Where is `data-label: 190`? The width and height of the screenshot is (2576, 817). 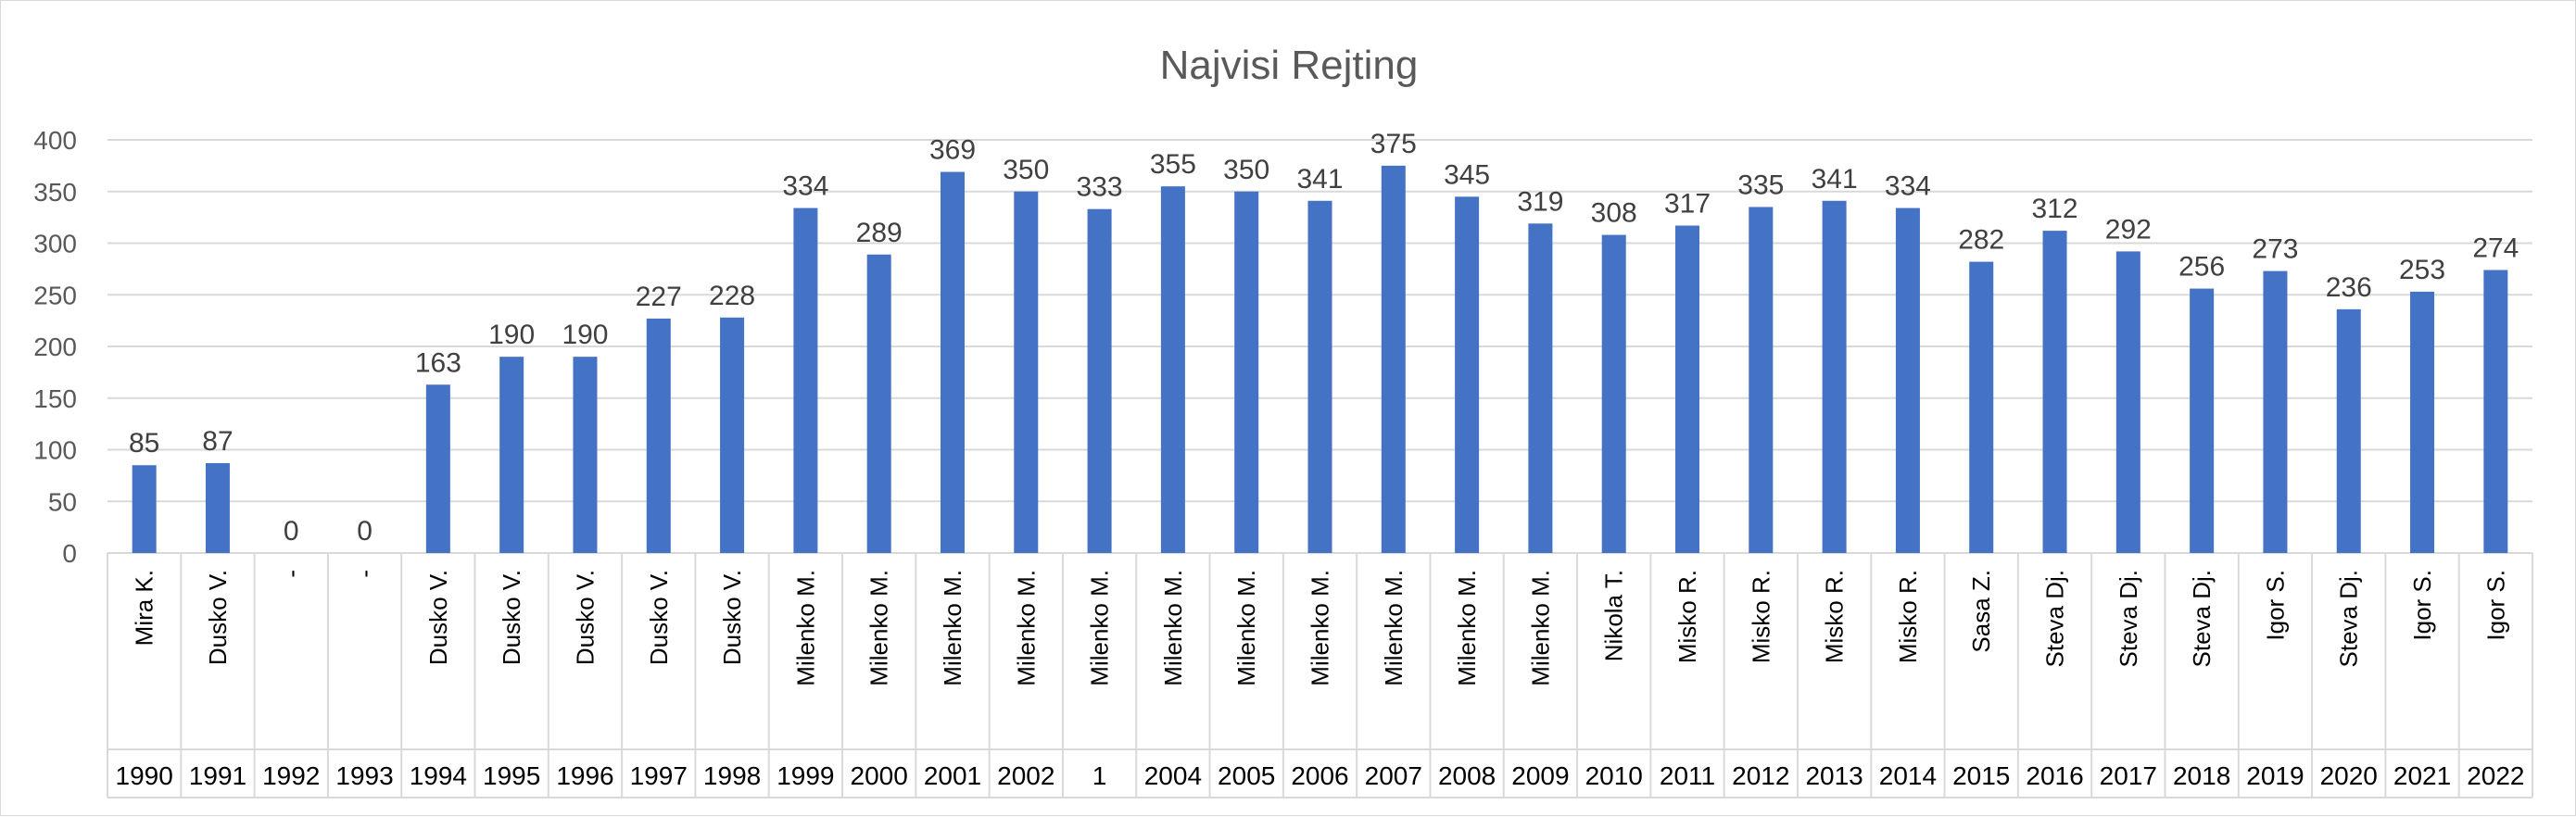 data-label: 190 is located at coordinates (585, 335).